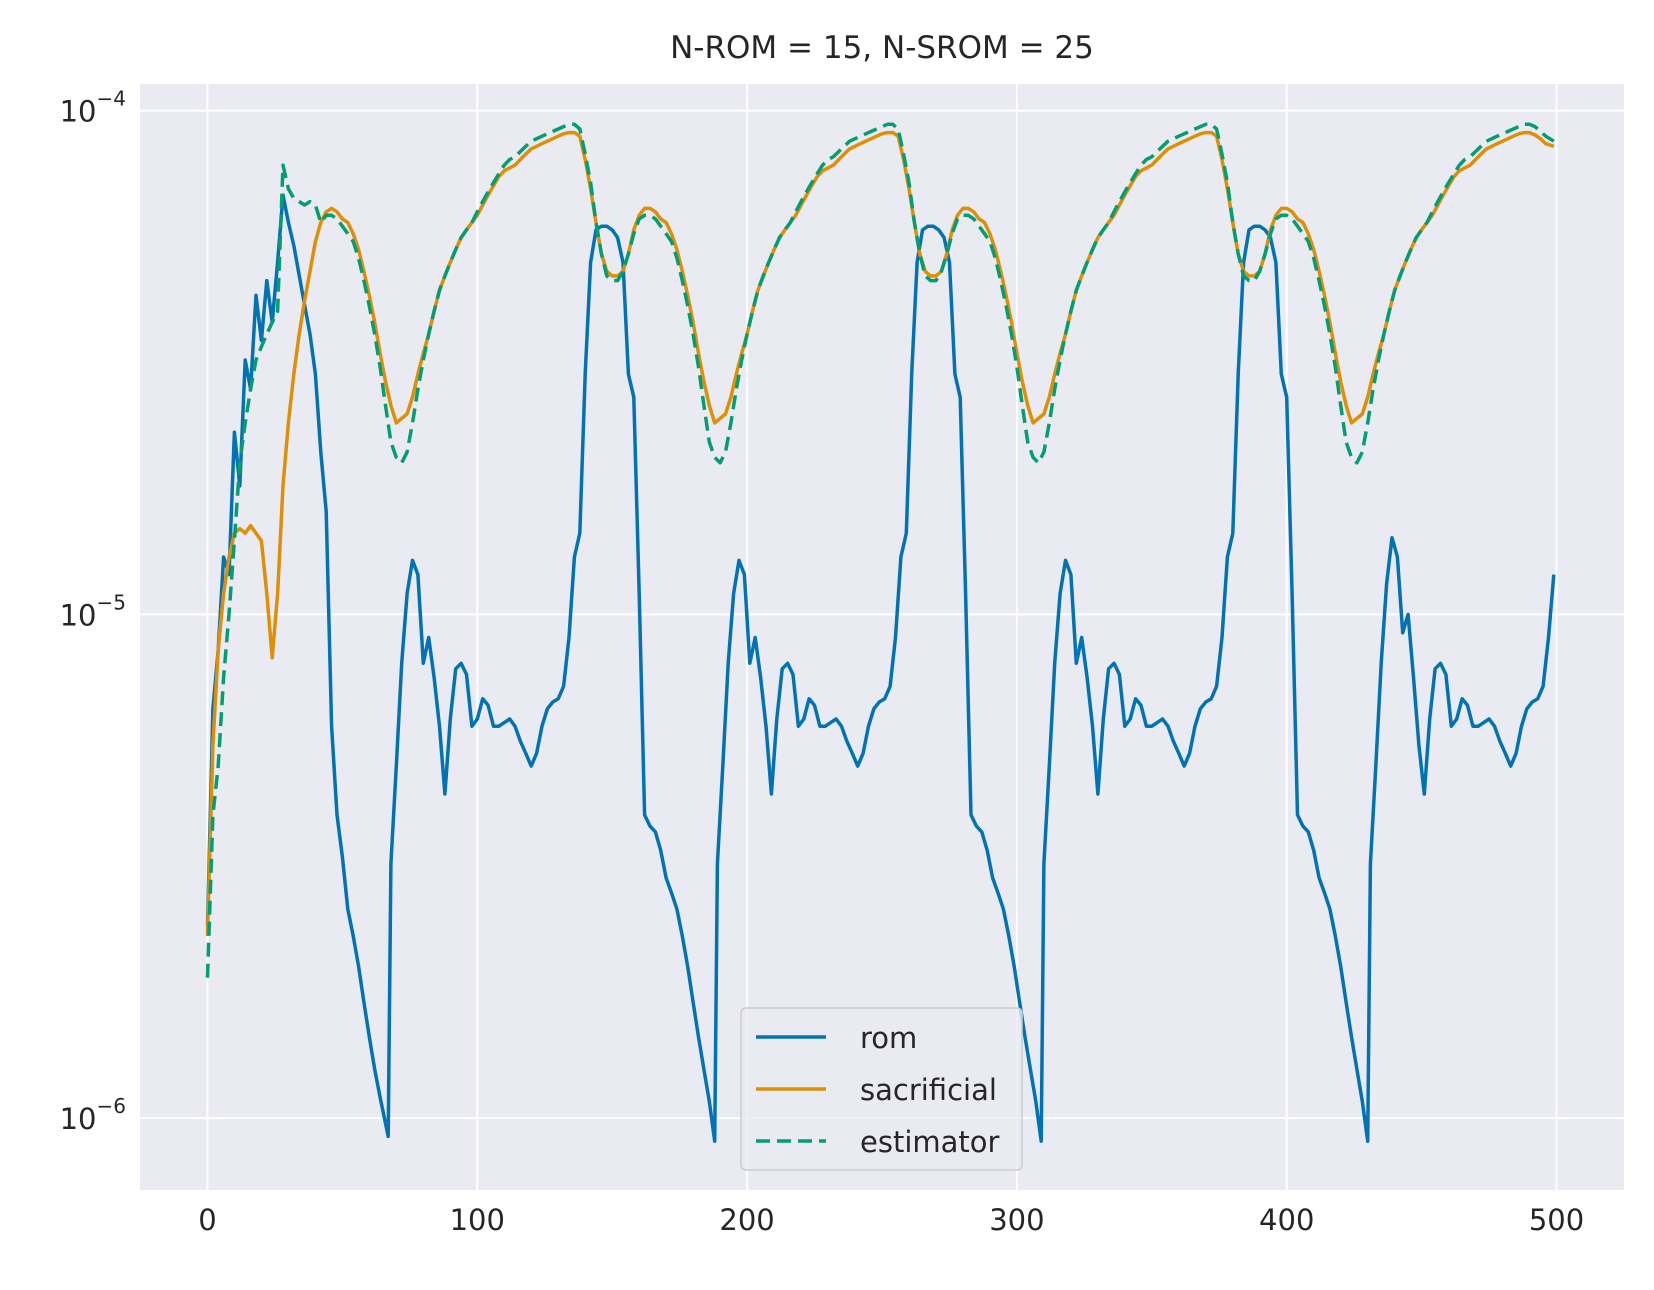 The height and width of the screenshot is (1290, 1654). What do you see at coordinates (746, 1220) in the screenshot?
I see `x-tick-label: 200` at bounding box center [746, 1220].